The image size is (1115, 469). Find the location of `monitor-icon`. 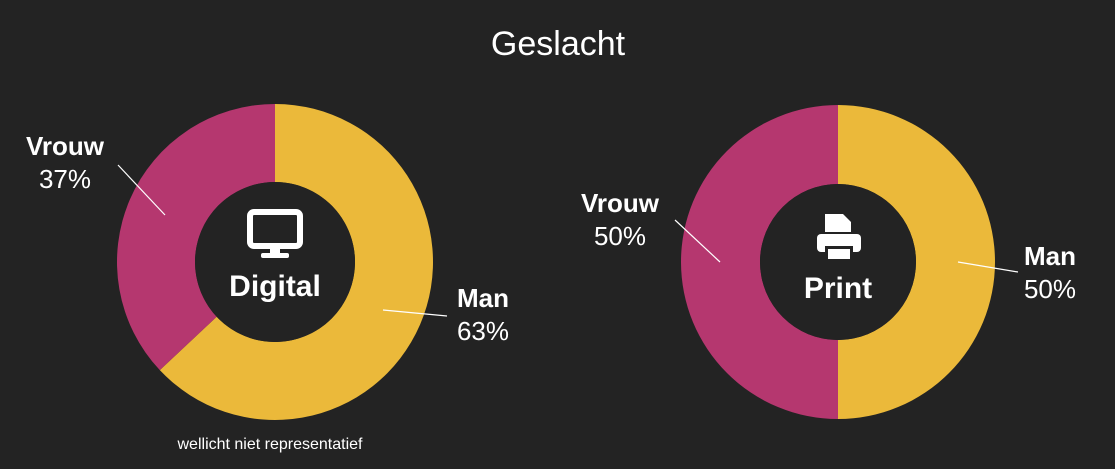

monitor-icon is located at coordinates (275, 233).